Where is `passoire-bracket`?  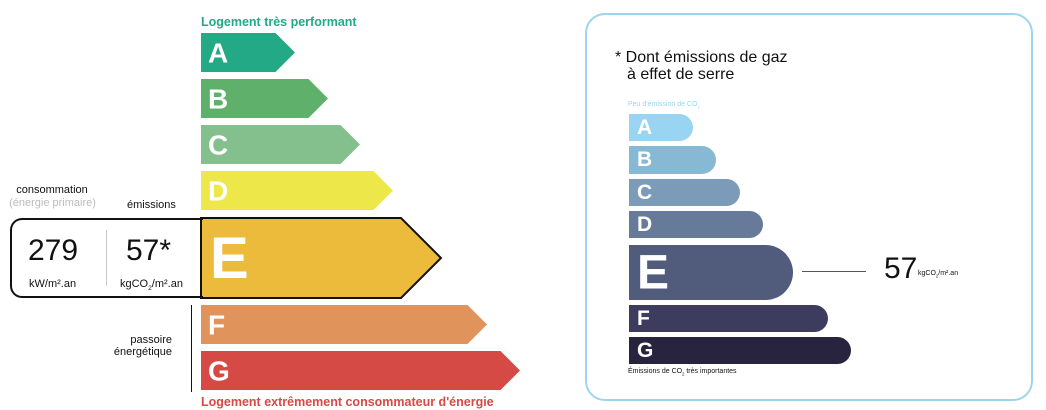 passoire-bracket is located at coordinates (191, 348).